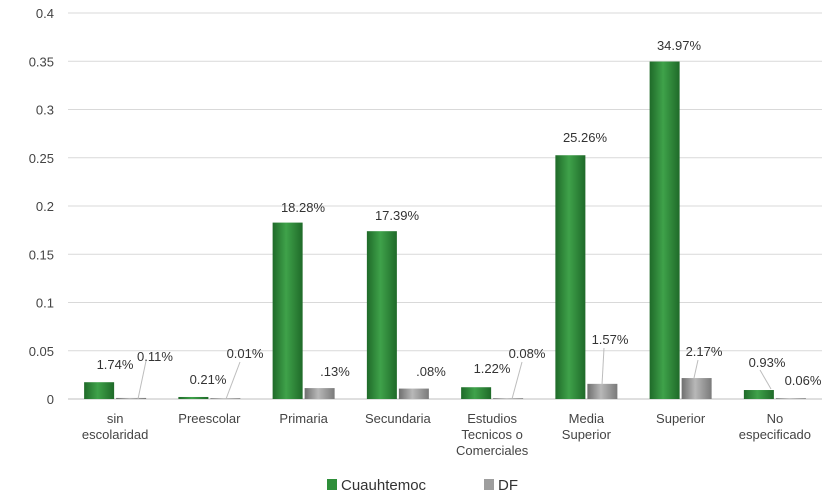 The width and height of the screenshot is (831, 503). I want to click on x-category-label: No especificado, so click(775, 426).